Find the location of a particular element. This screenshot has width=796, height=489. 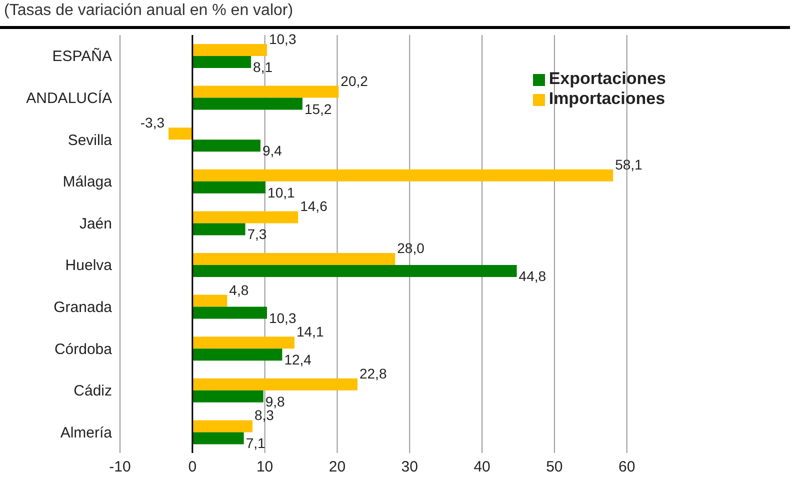

x-tick-label: 20 is located at coordinates (337, 467).